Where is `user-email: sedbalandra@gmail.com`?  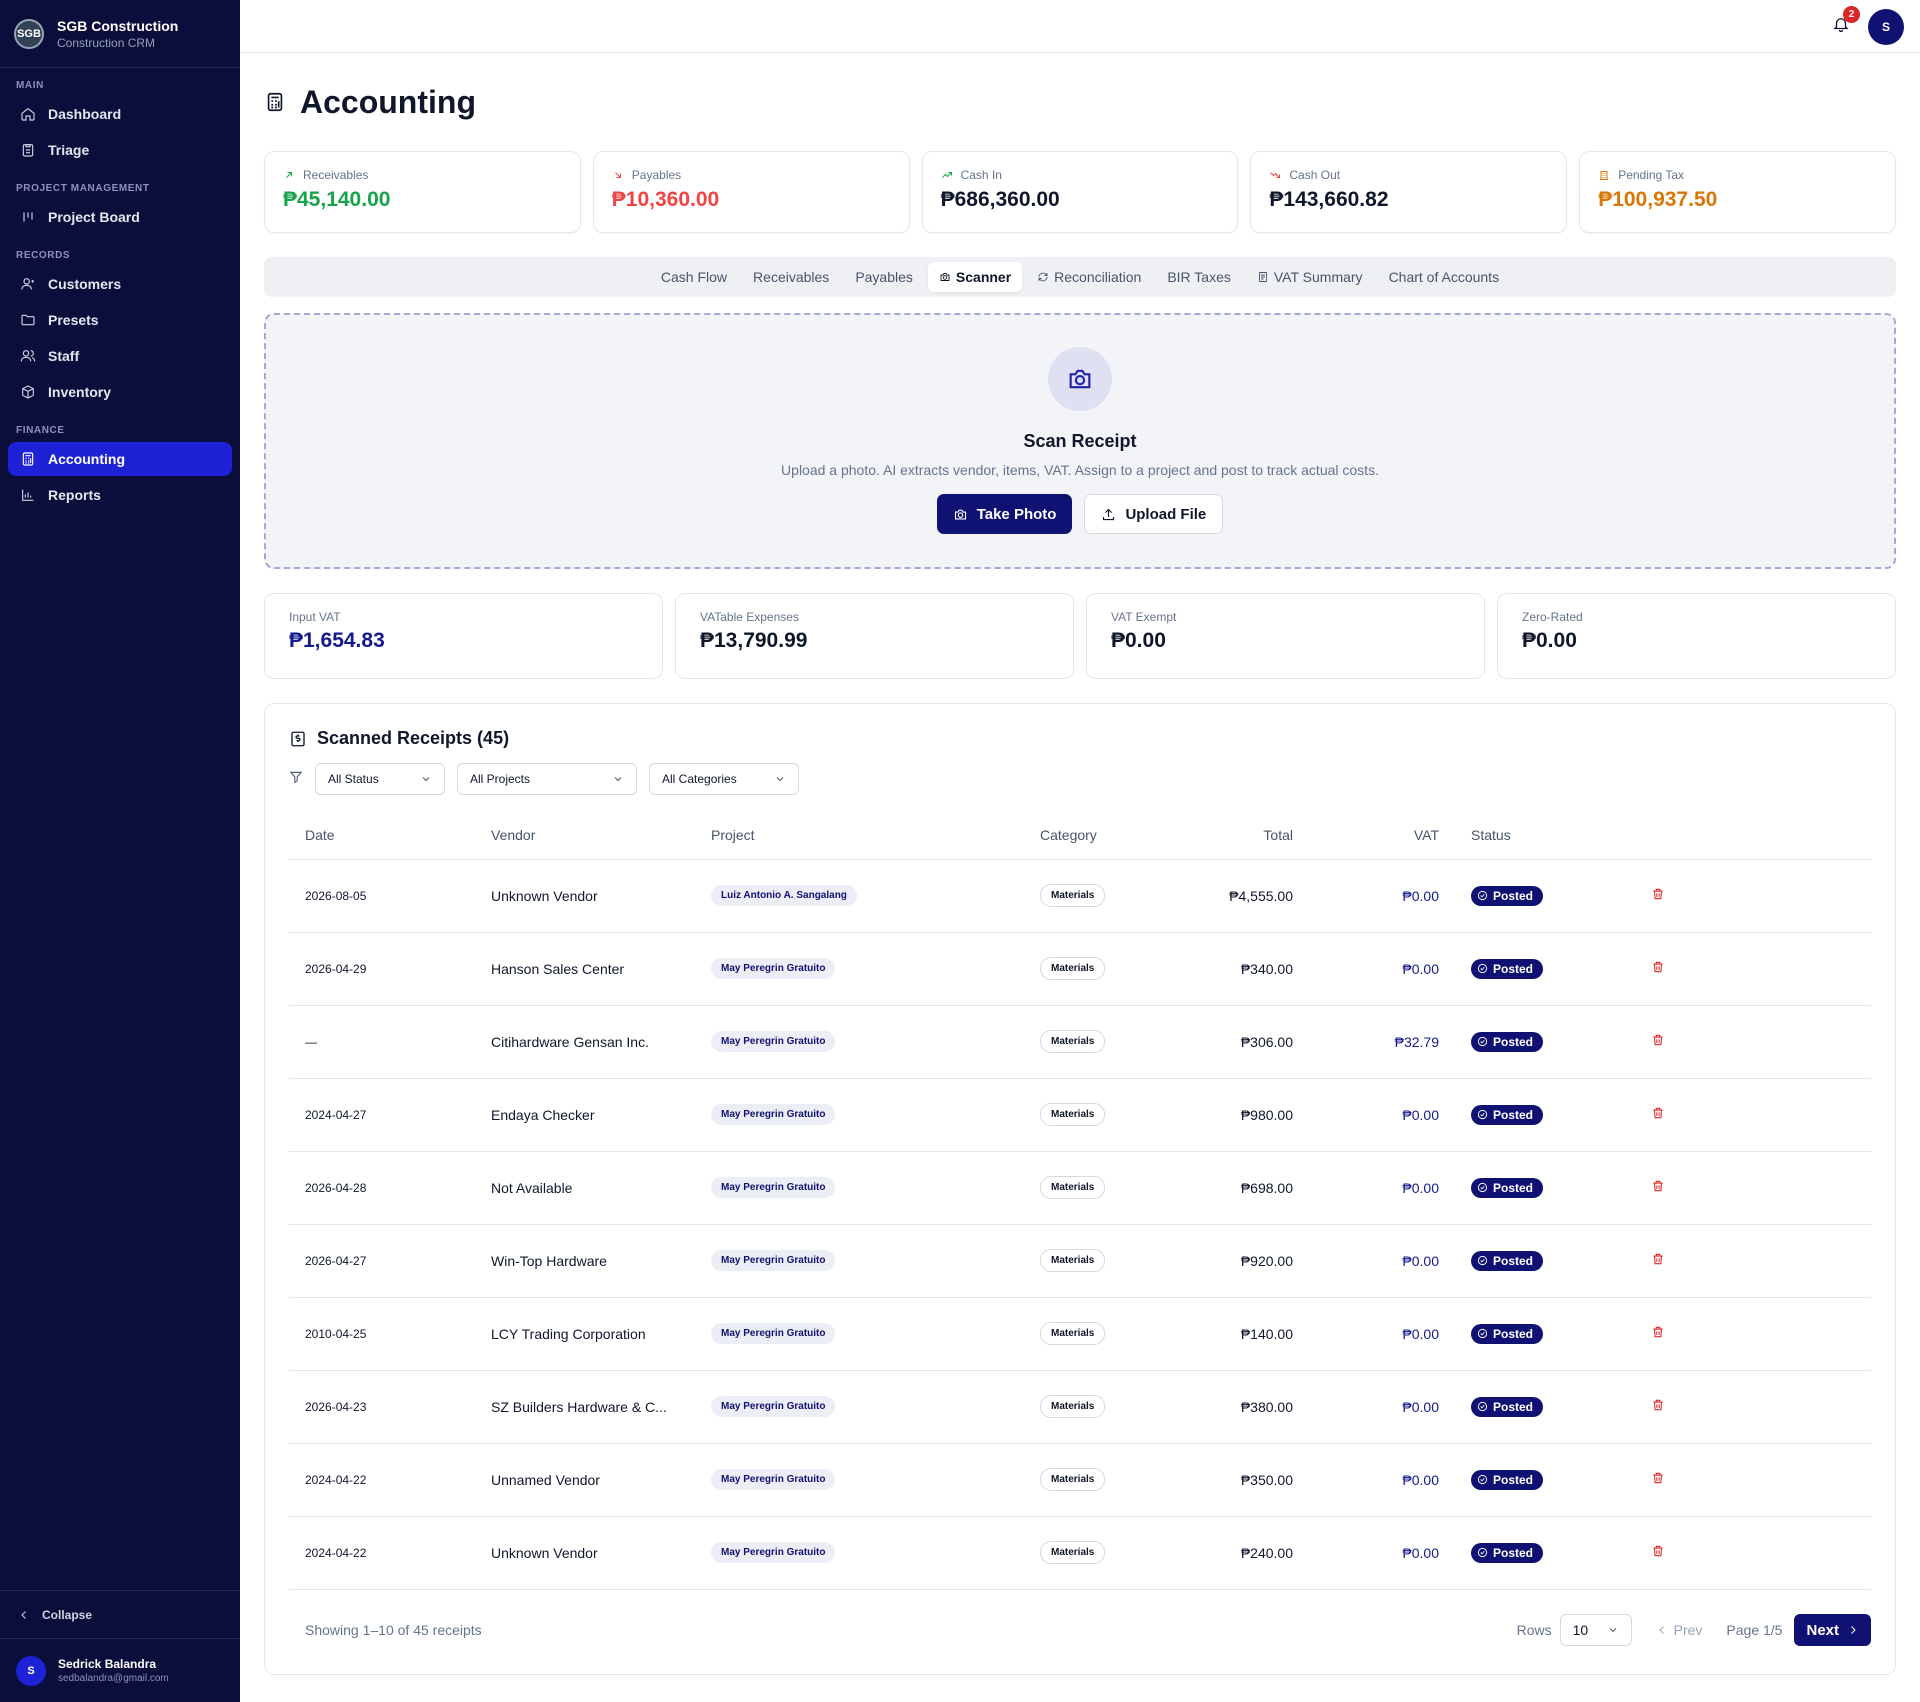
user-email: sedbalandra@gmail.com is located at coordinates (113, 1678).